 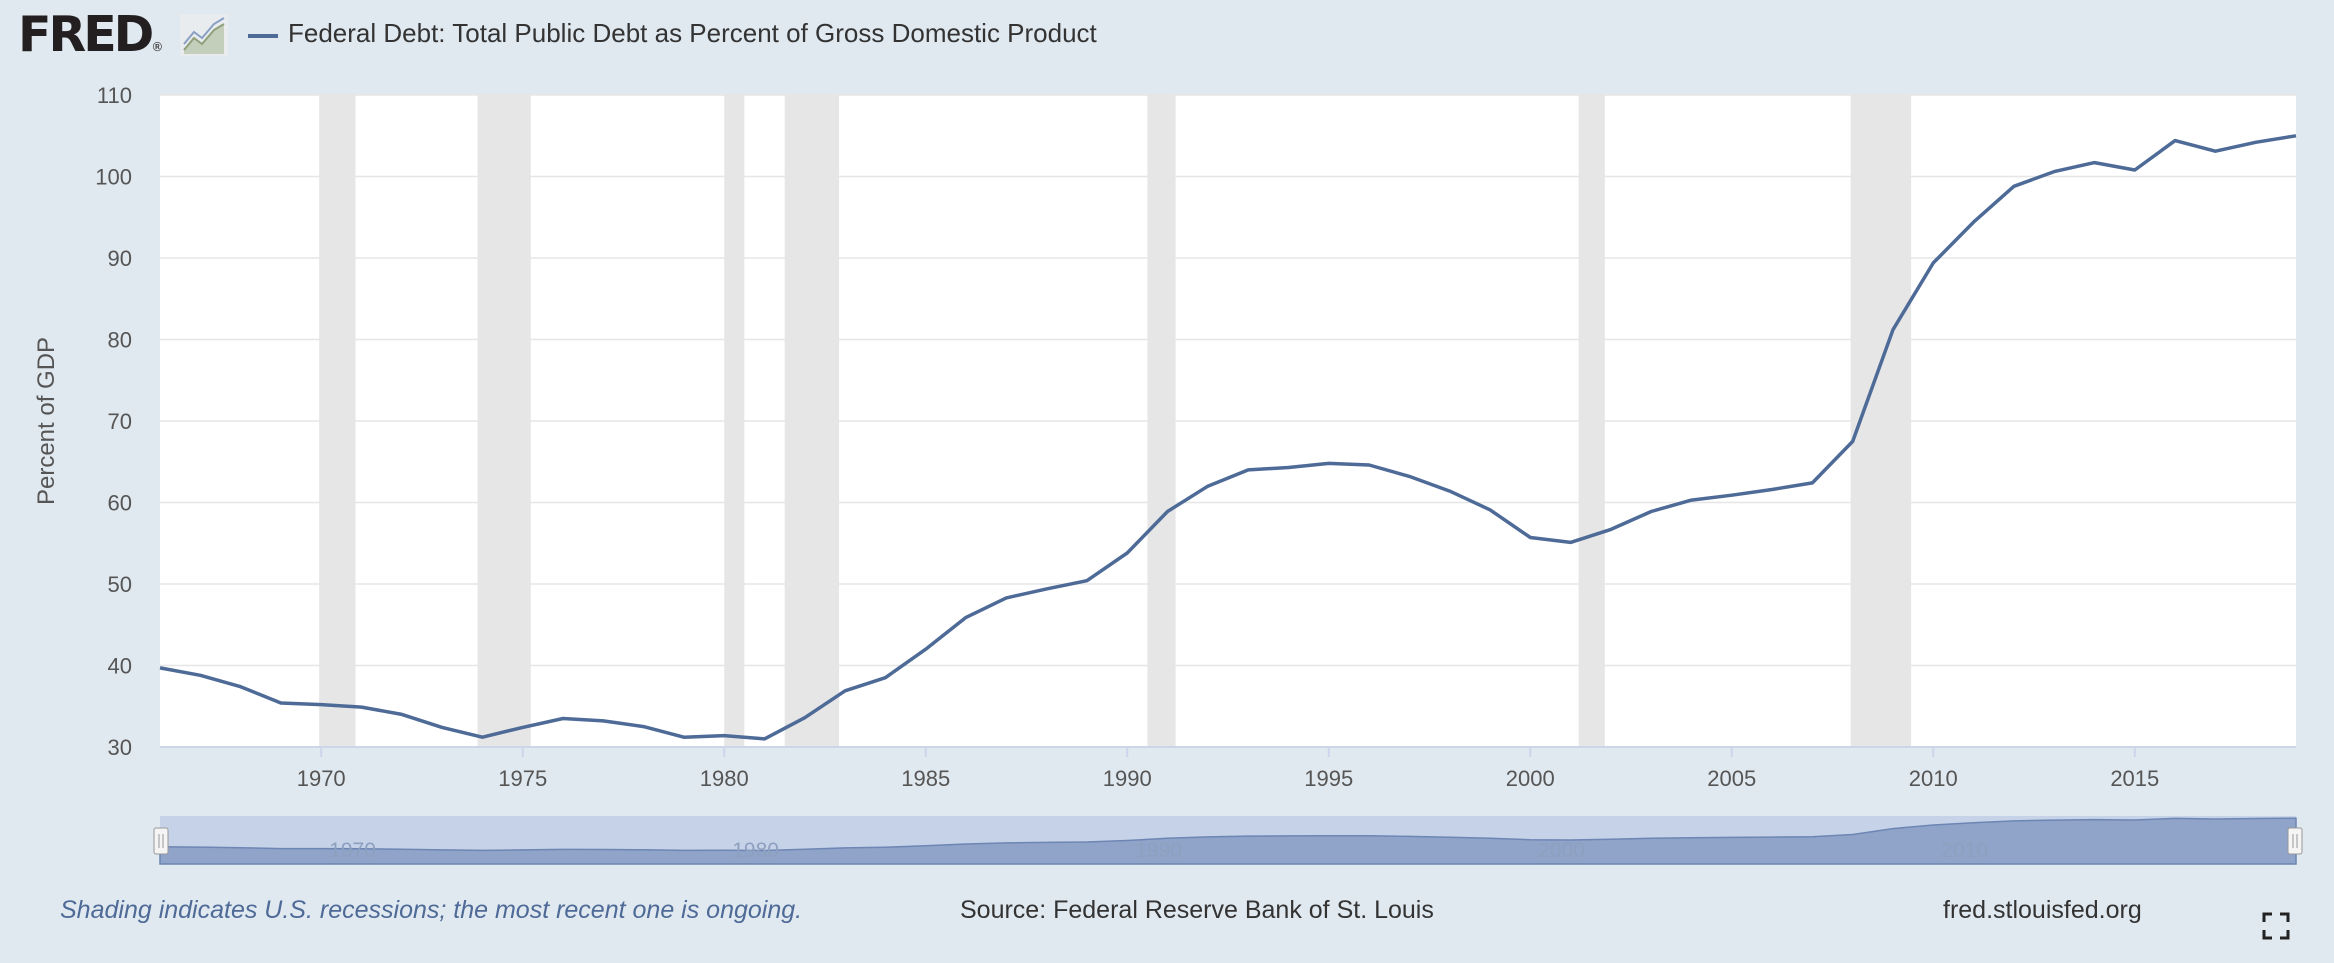 What do you see at coordinates (1228, 769) in the screenshot?
I see `x-axis-ticks: 1970 1975 1980 1985 1990 1995 2000 2005 2010 2015` at bounding box center [1228, 769].